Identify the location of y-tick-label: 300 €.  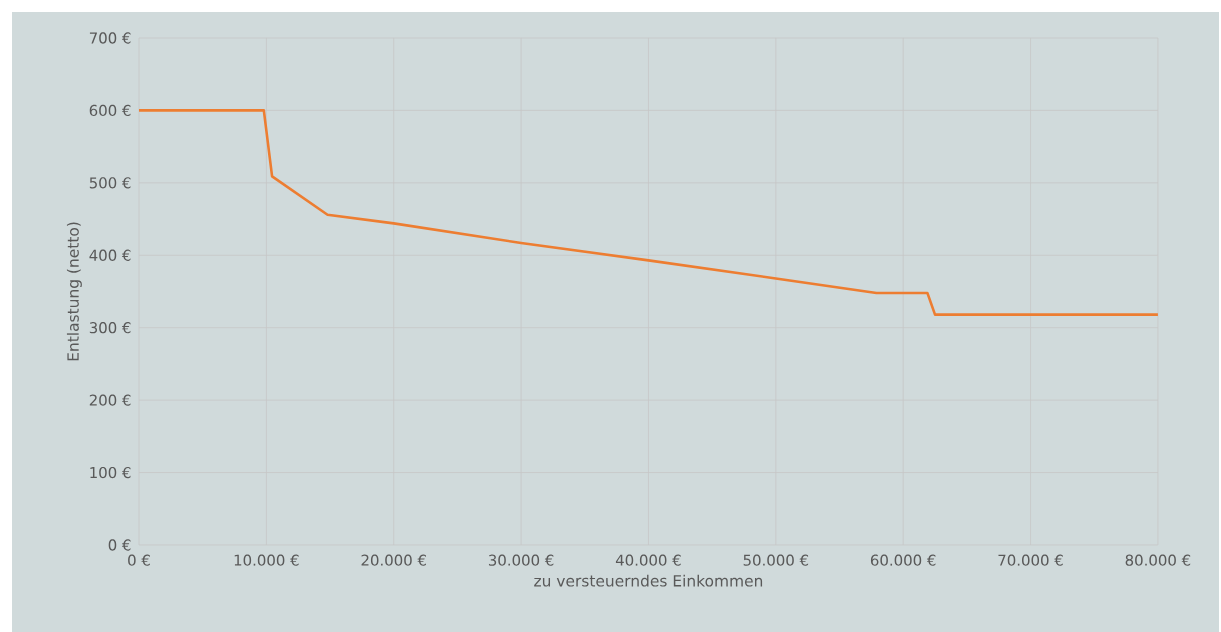
(110, 328).